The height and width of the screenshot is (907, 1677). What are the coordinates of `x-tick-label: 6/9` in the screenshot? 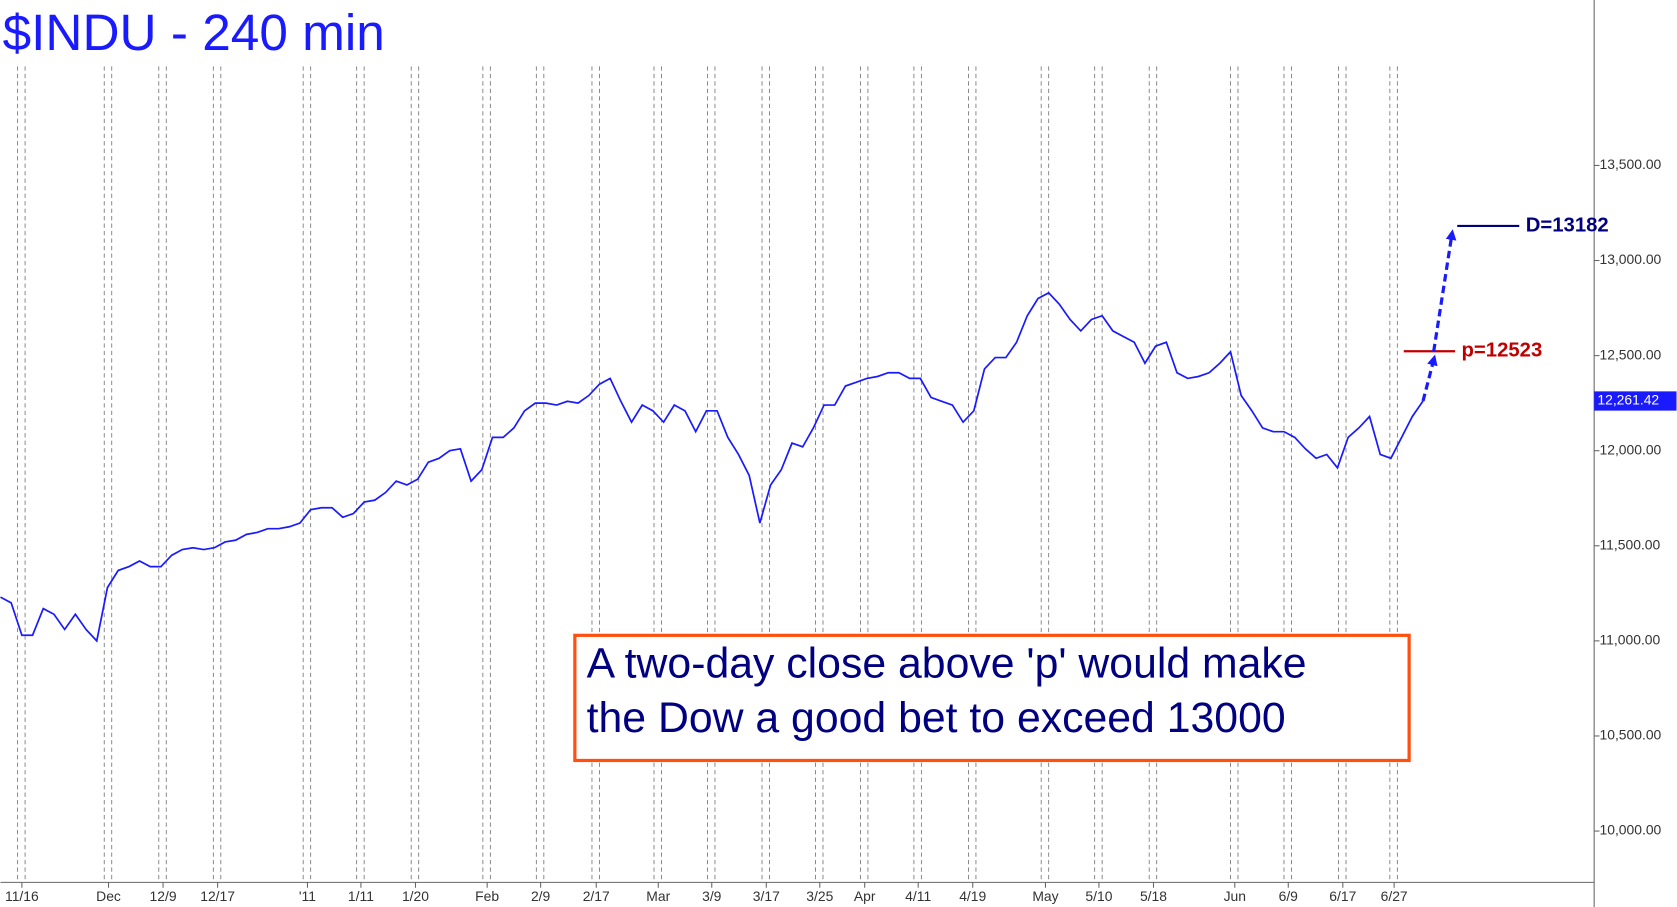 It's located at (1289, 896).